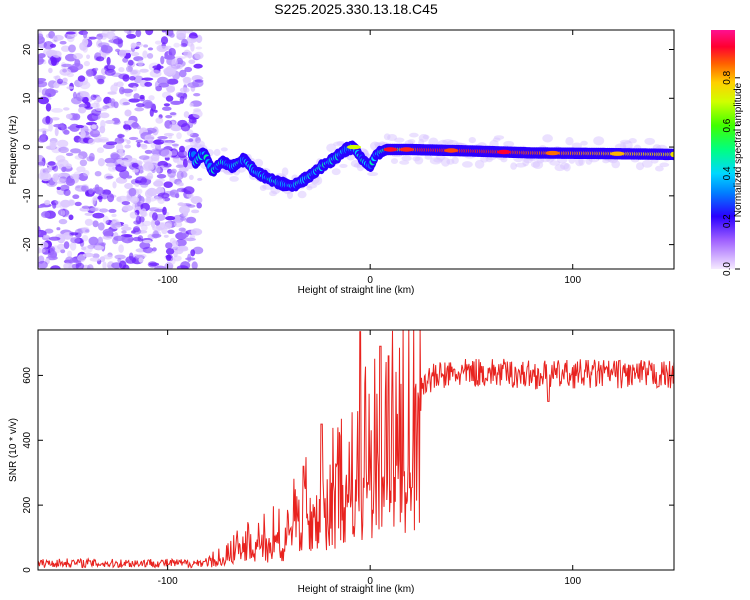  What do you see at coordinates (13, 450) in the screenshot?
I see `snr-y-label: SNR (10 * v/v)` at bounding box center [13, 450].